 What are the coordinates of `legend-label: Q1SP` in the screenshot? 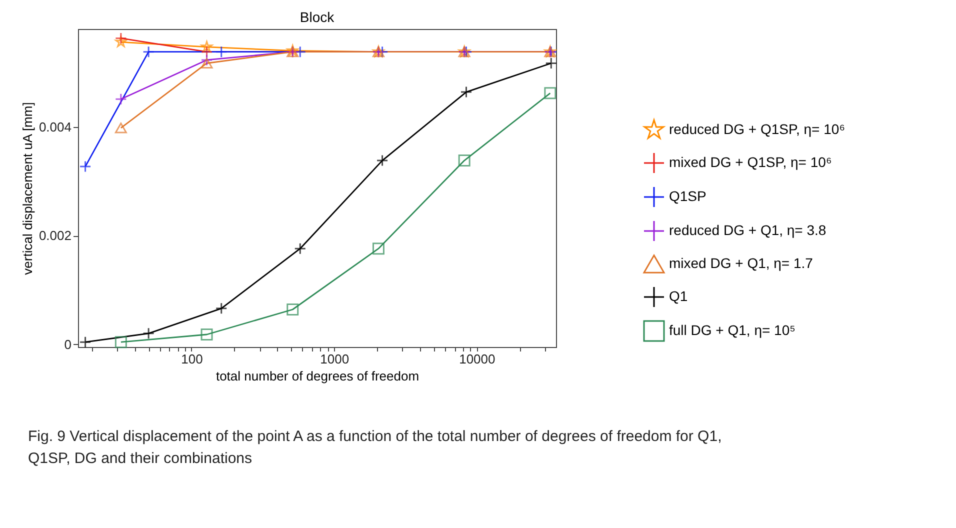 It's located at (687, 196).